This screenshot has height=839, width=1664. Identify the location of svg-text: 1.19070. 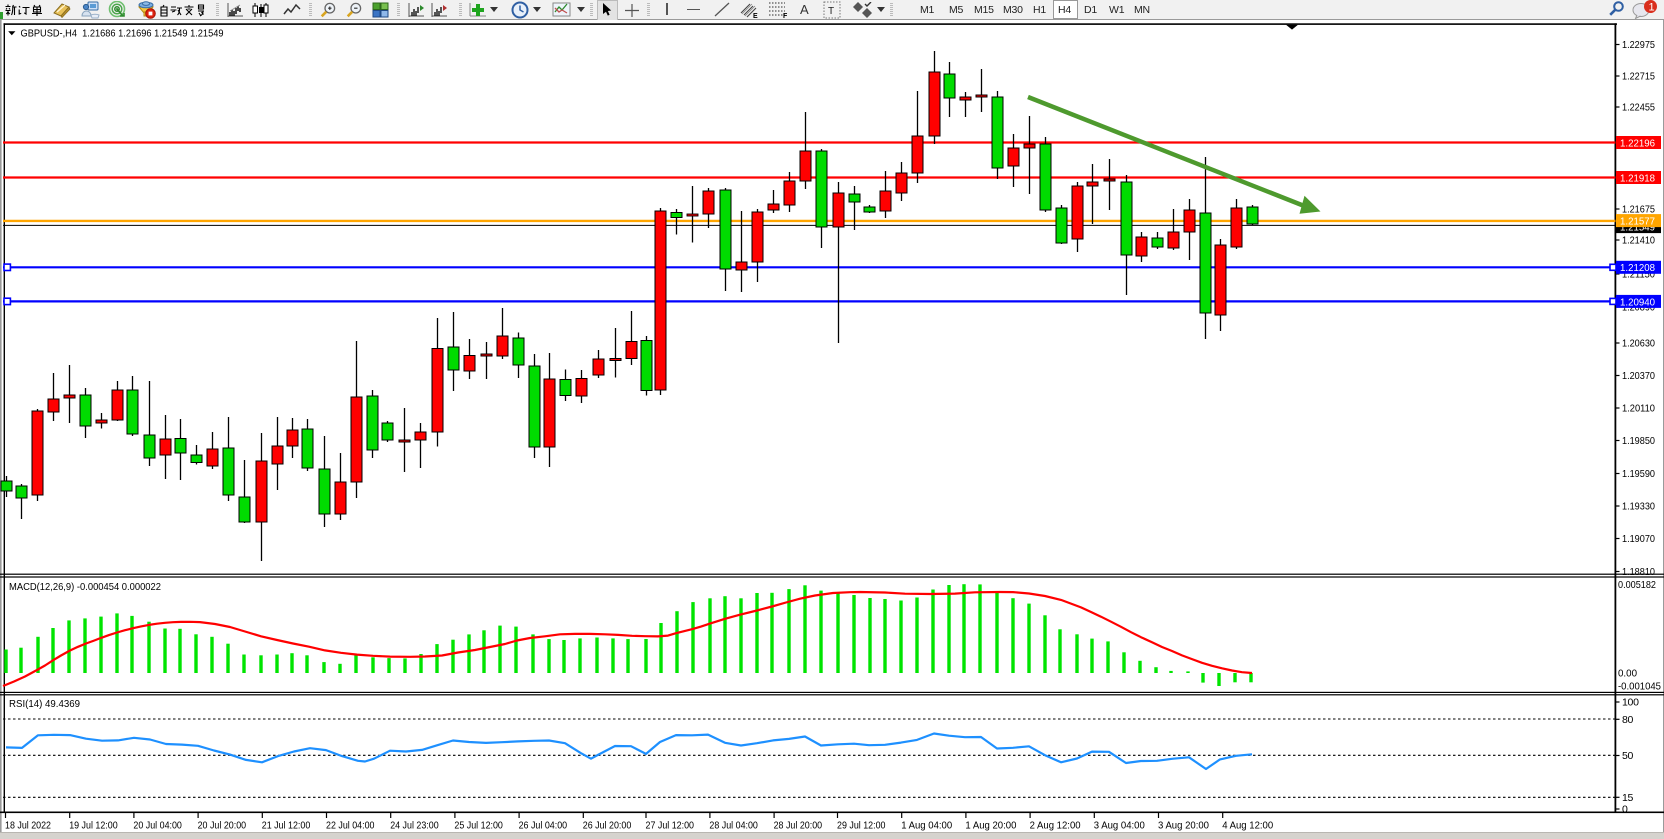
(1638, 539).